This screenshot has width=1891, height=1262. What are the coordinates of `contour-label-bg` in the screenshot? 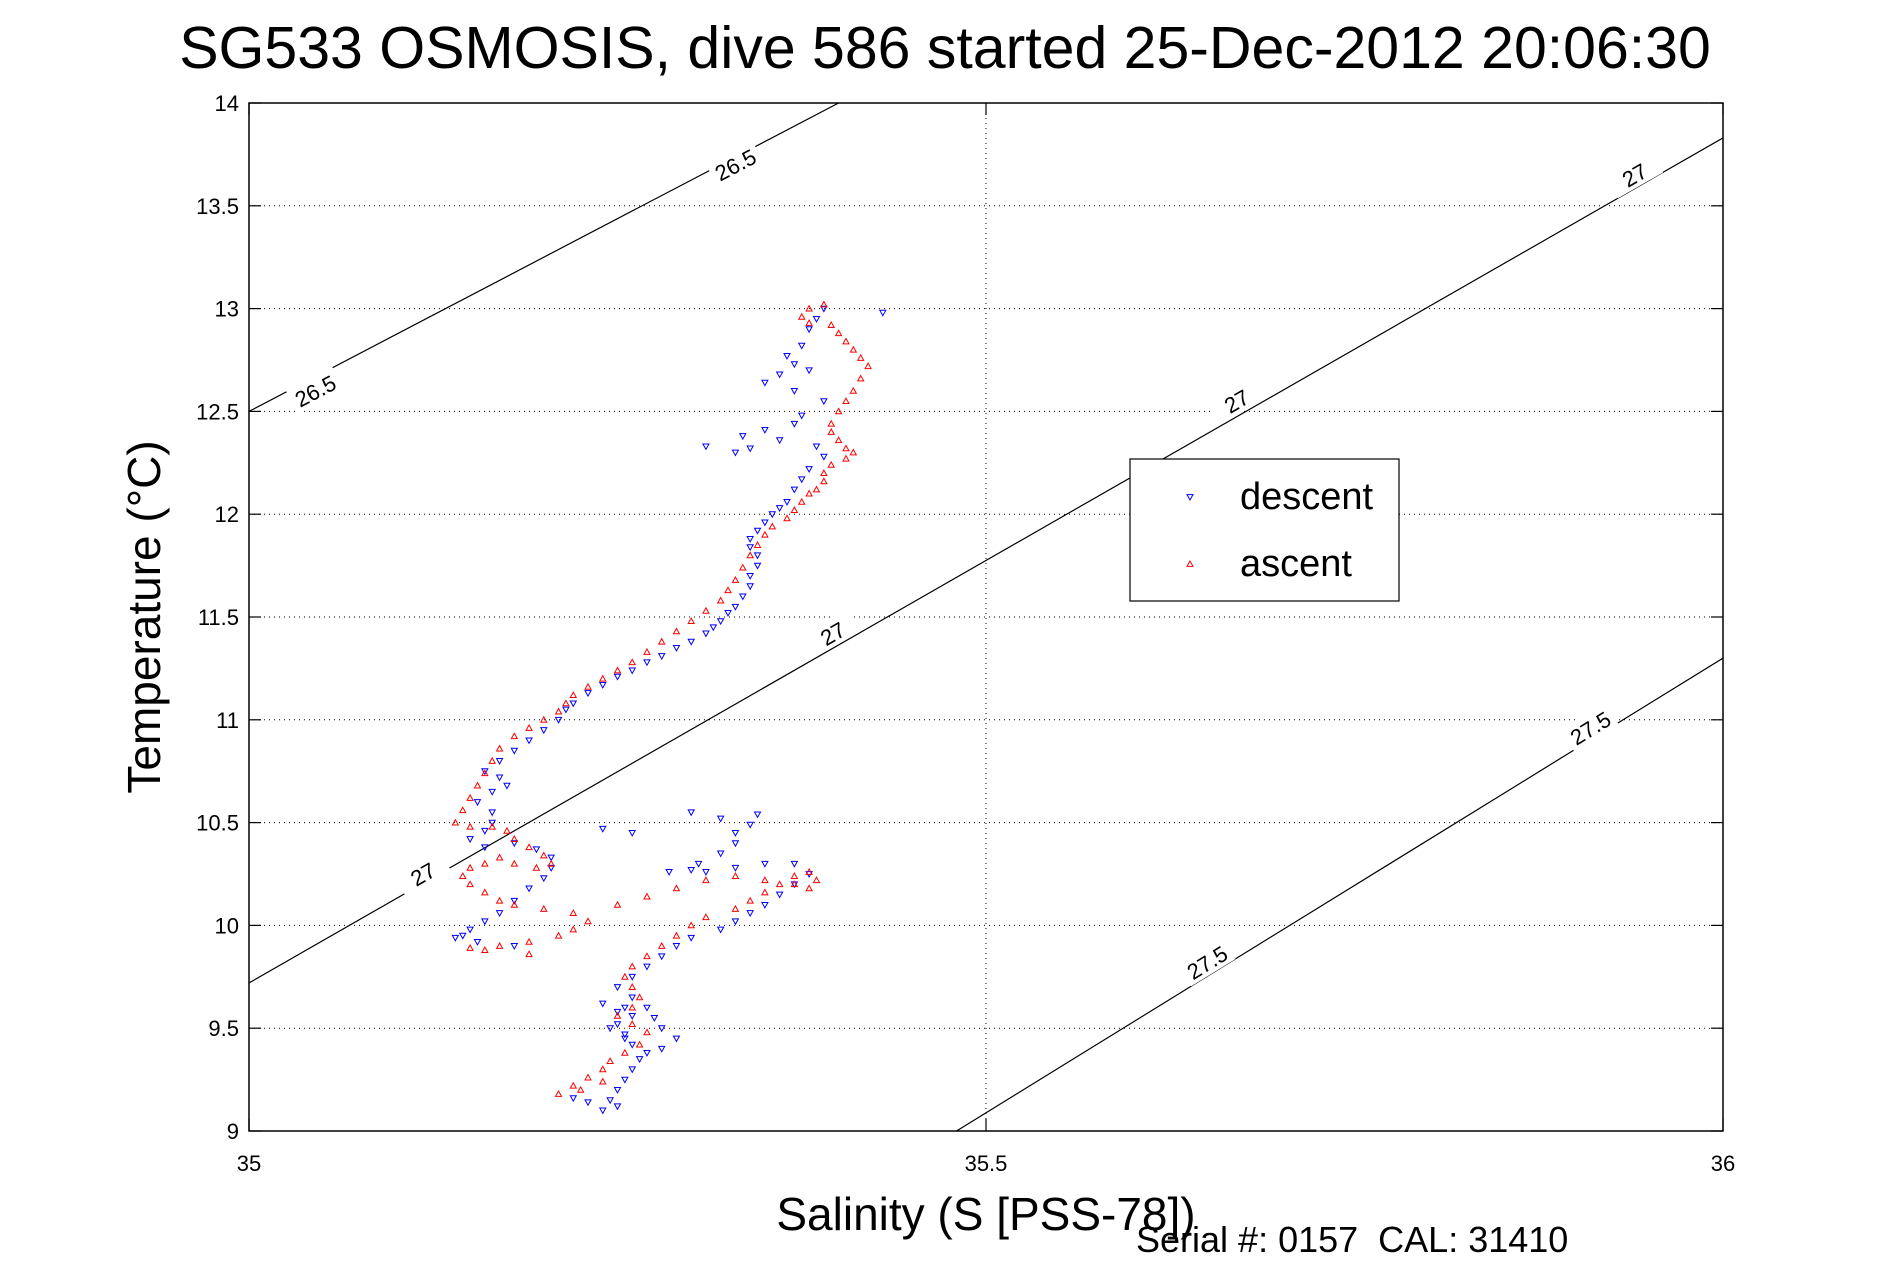 It's located at (735, 164).